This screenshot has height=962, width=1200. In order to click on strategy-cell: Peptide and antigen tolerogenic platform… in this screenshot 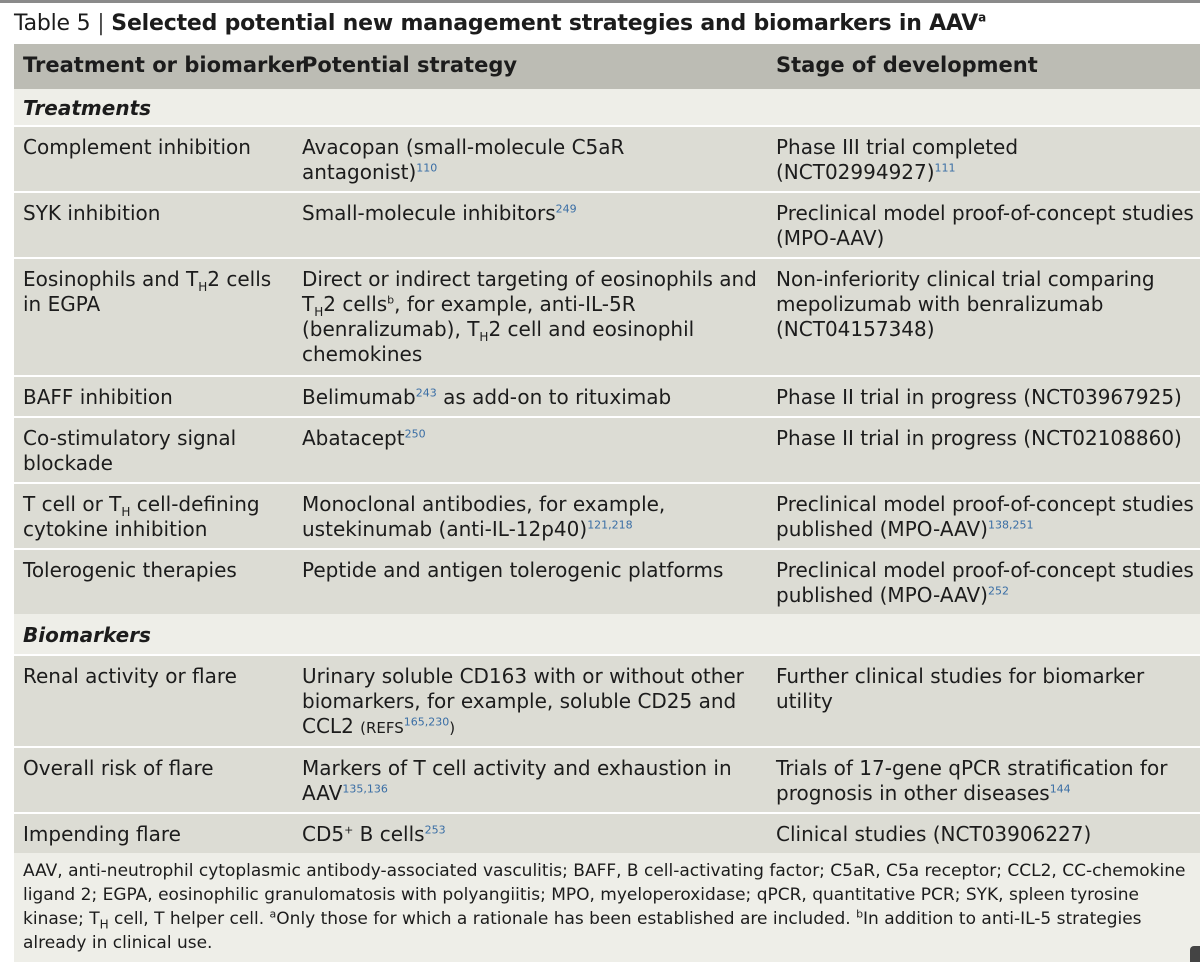, I will do `click(513, 570)`.